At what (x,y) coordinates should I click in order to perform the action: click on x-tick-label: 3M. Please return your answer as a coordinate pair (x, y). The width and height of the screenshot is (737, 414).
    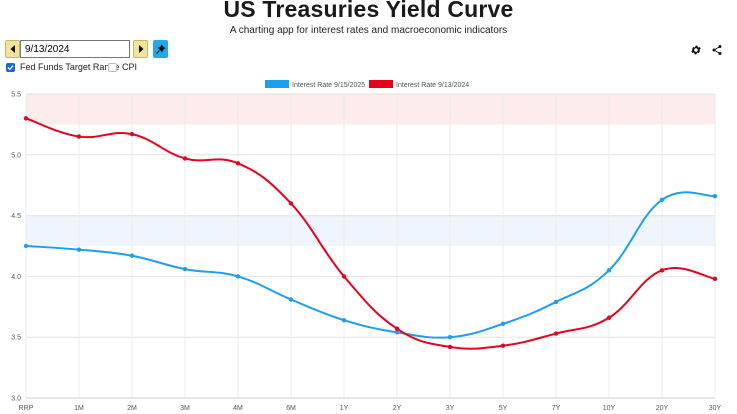
    Looking at the image, I should click on (185, 408).